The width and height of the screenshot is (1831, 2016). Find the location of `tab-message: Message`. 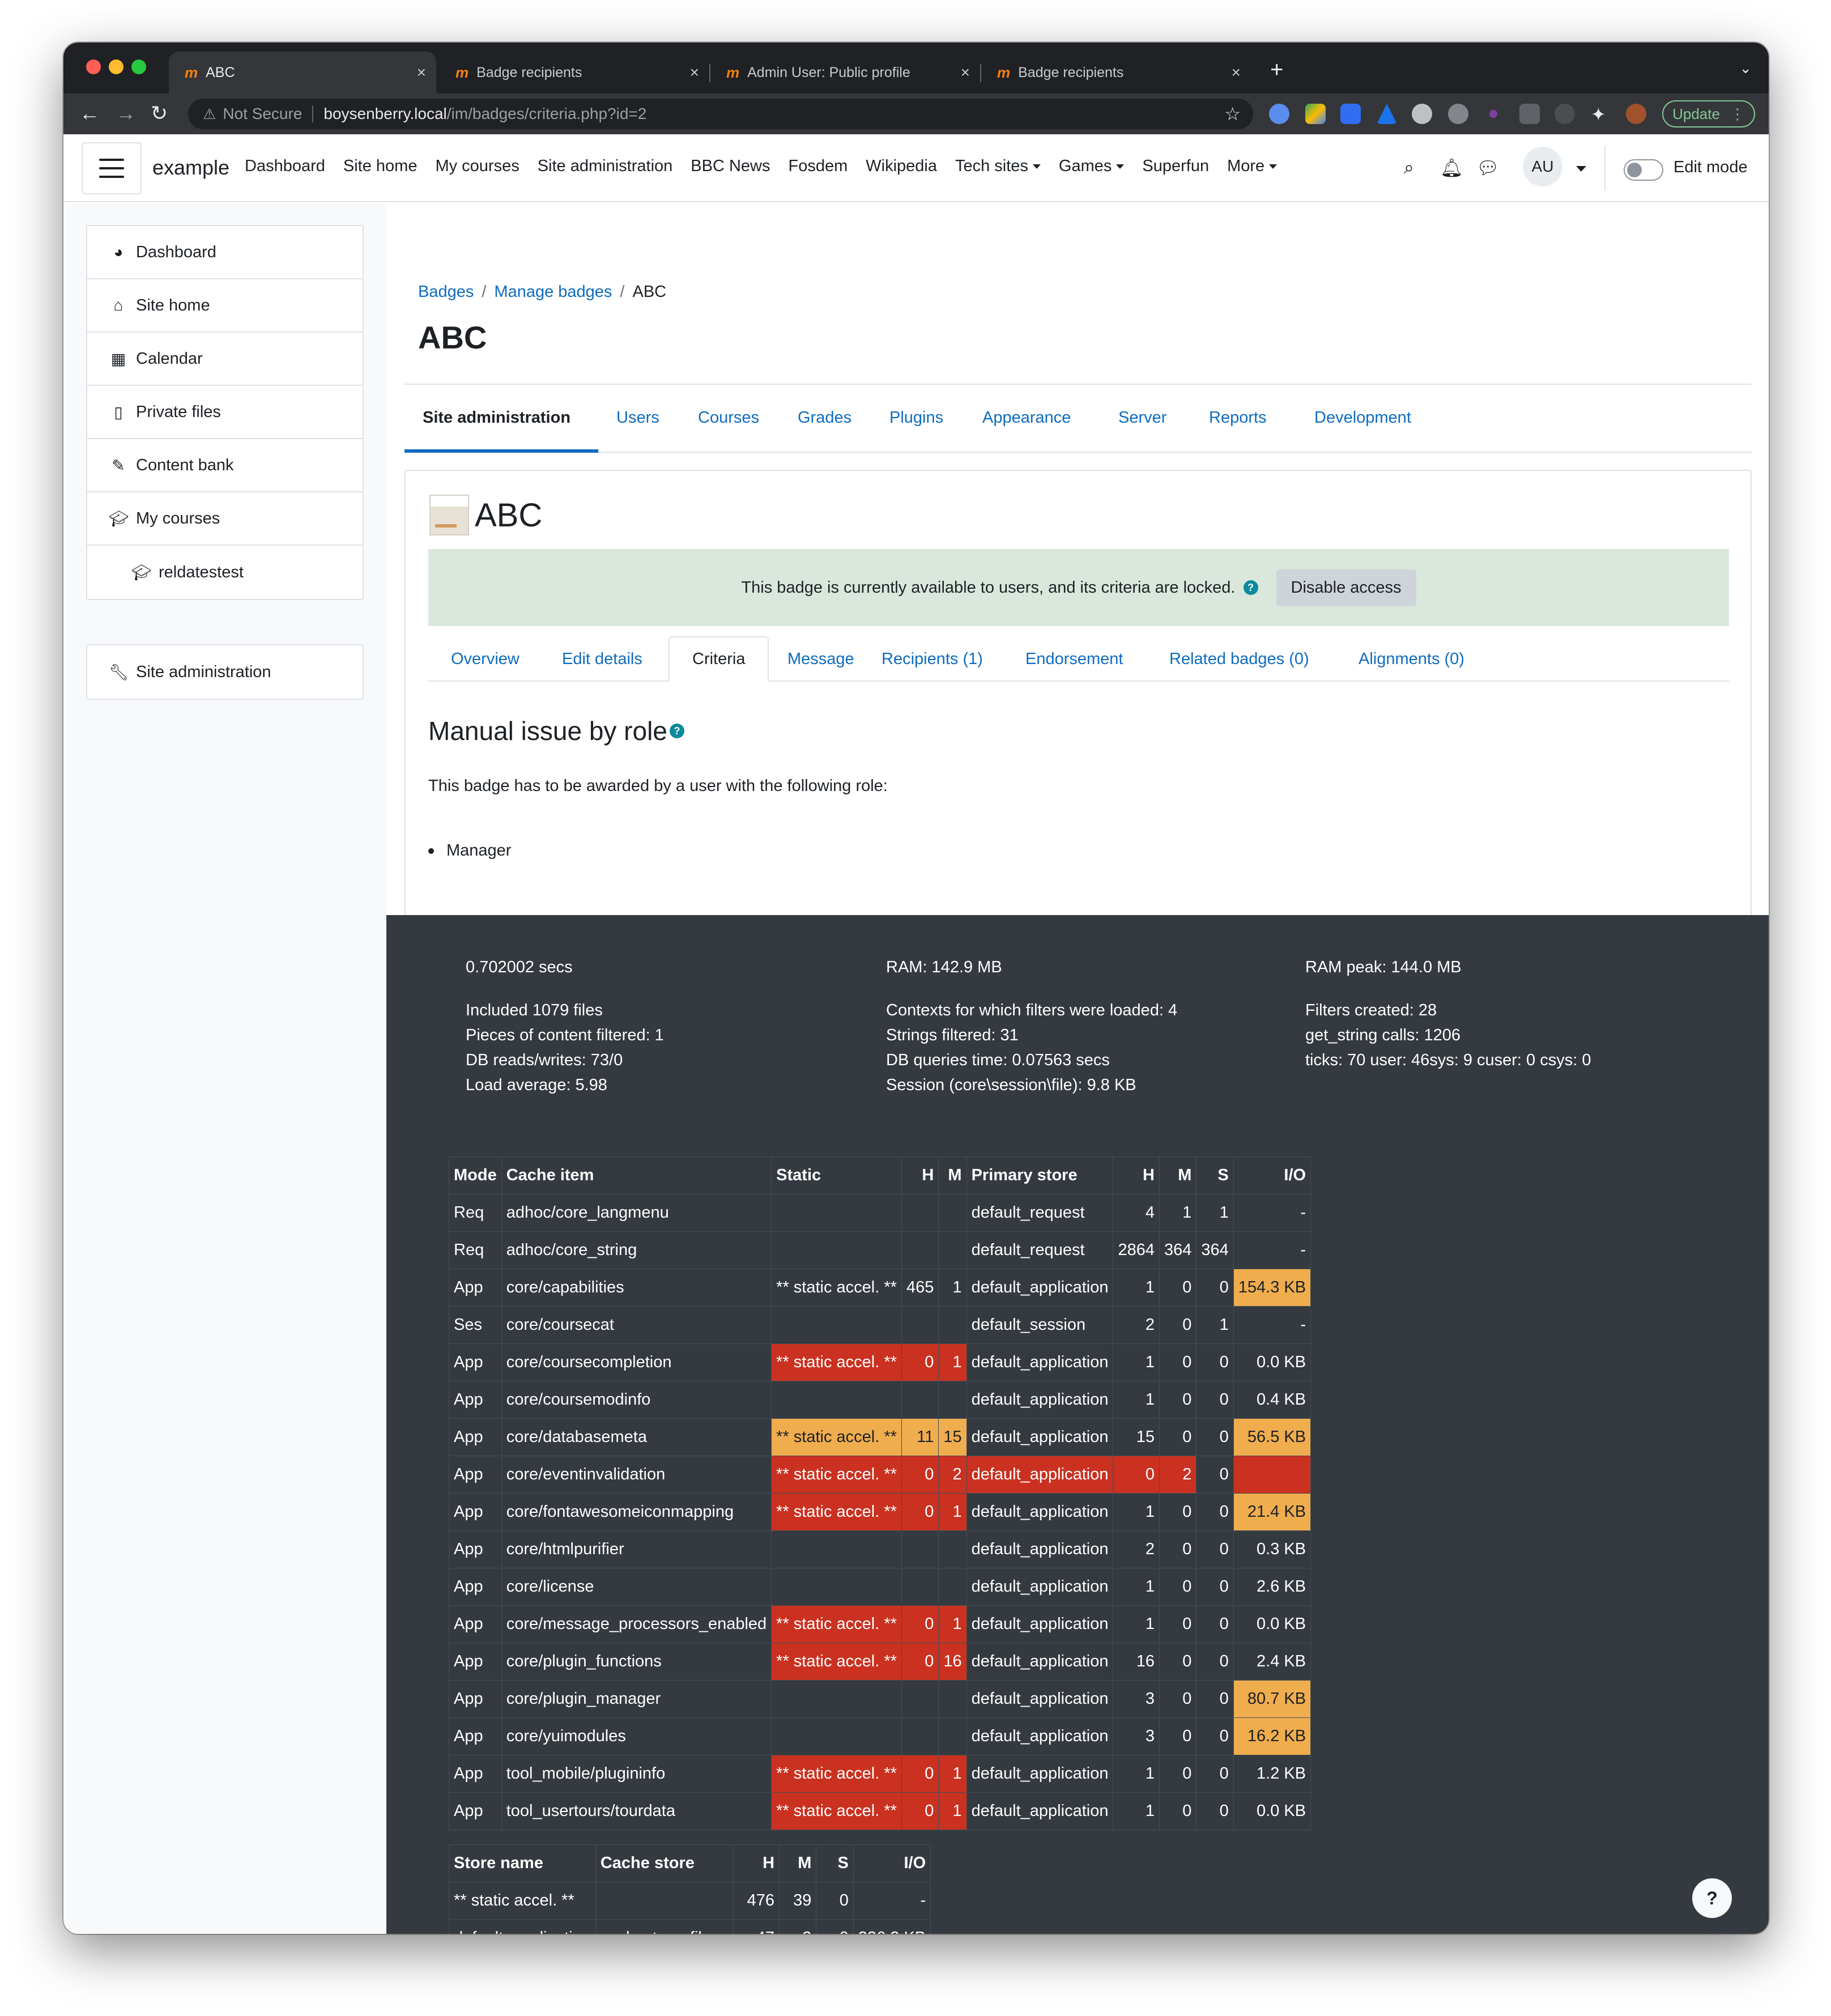

tab-message: Message is located at coordinates (820, 658).